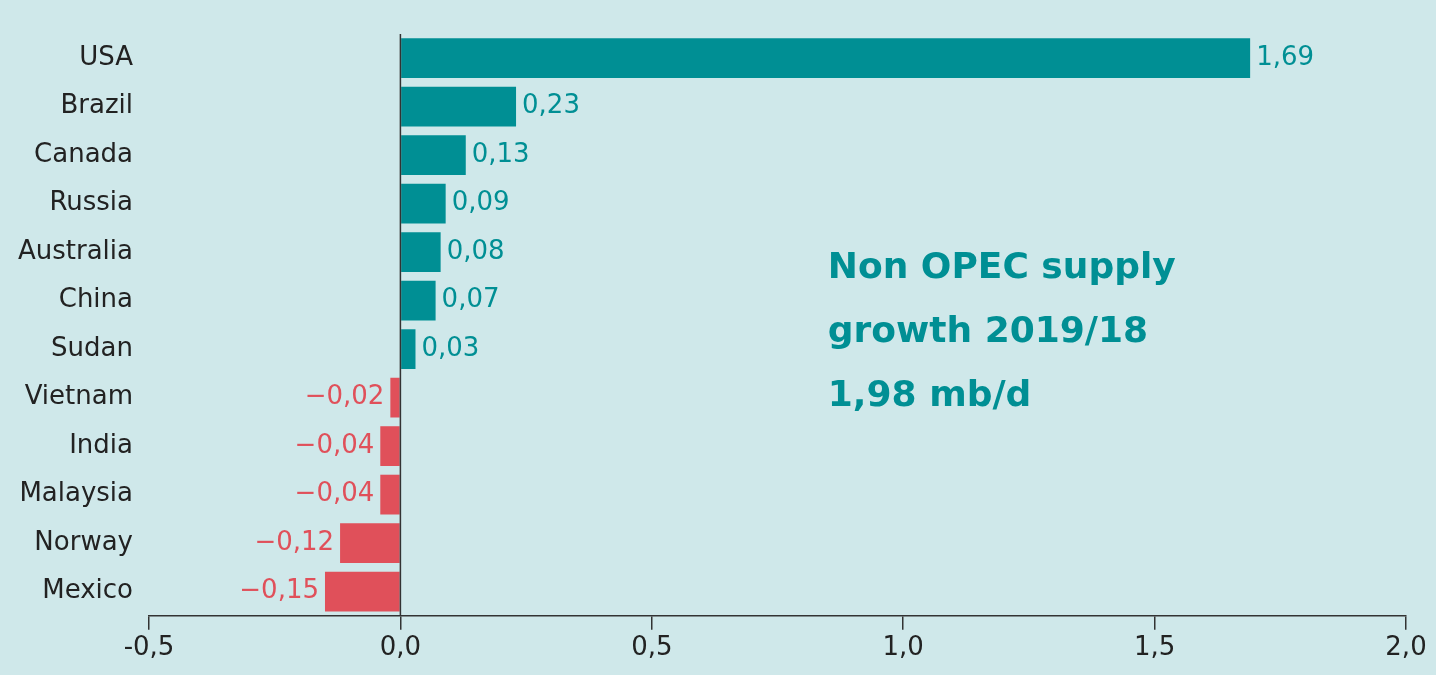  Describe the element at coordinates (551, 104) in the screenshot. I see `data-label: 0,23` at that location.